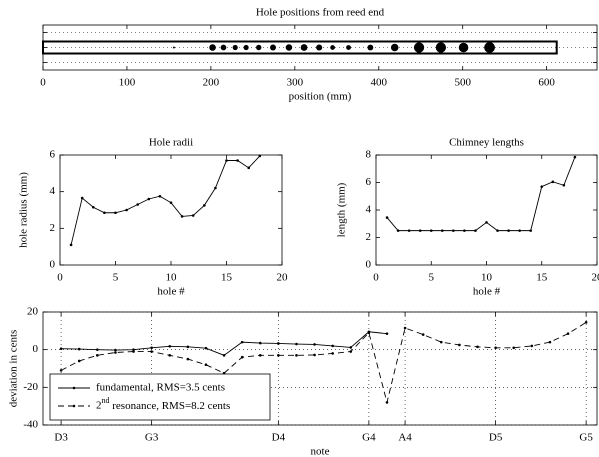 The height and width of the screenshot is (457, 599). Describe the element at coordinates (172, 278) in the screenshot. I see `x-tick-label: 10` at that location.